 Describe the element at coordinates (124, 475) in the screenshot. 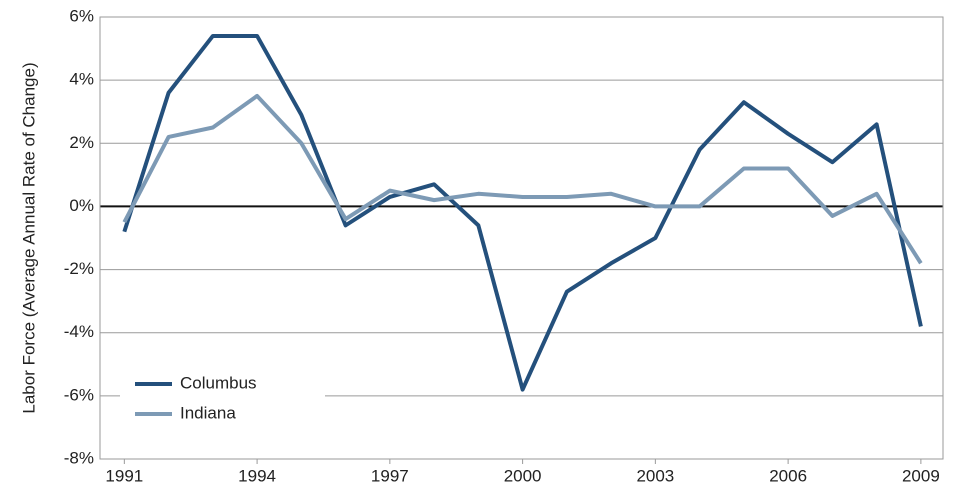

I see `x-tick-label: 1991` at that location.